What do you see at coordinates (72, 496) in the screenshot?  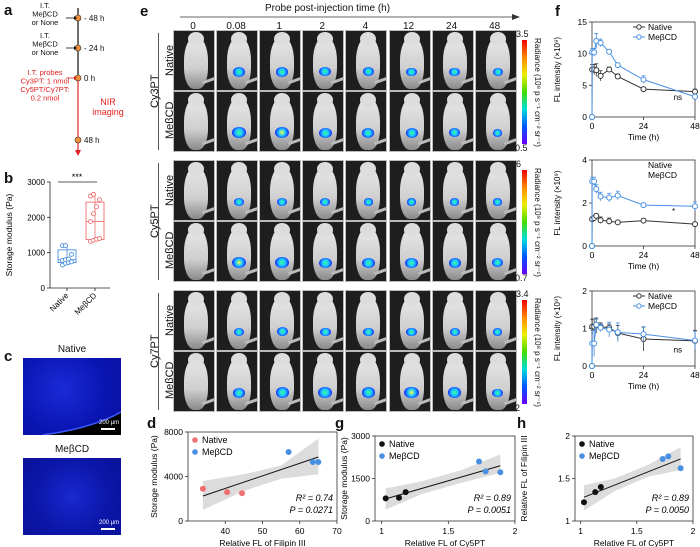 I see `histology-image-mebcd: 200 μm` at bounding box center [72, 496].